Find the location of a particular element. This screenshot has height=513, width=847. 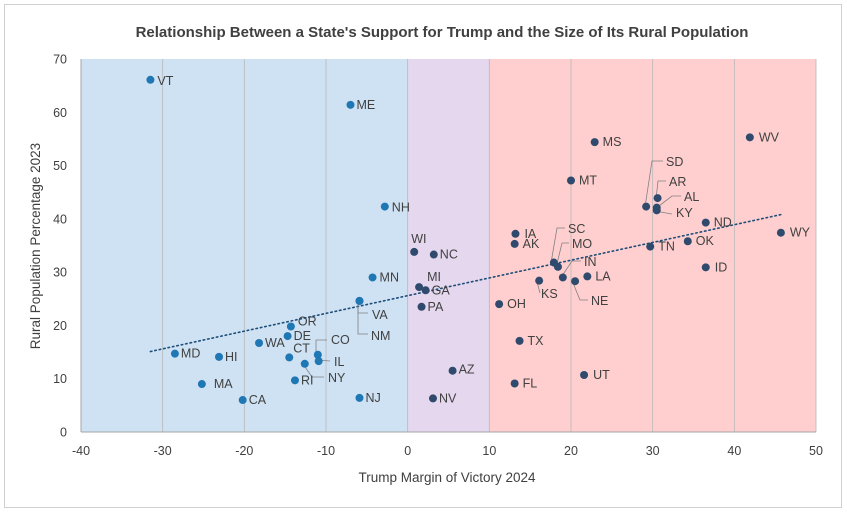

leader-ne is located at coordinates (580, 291).